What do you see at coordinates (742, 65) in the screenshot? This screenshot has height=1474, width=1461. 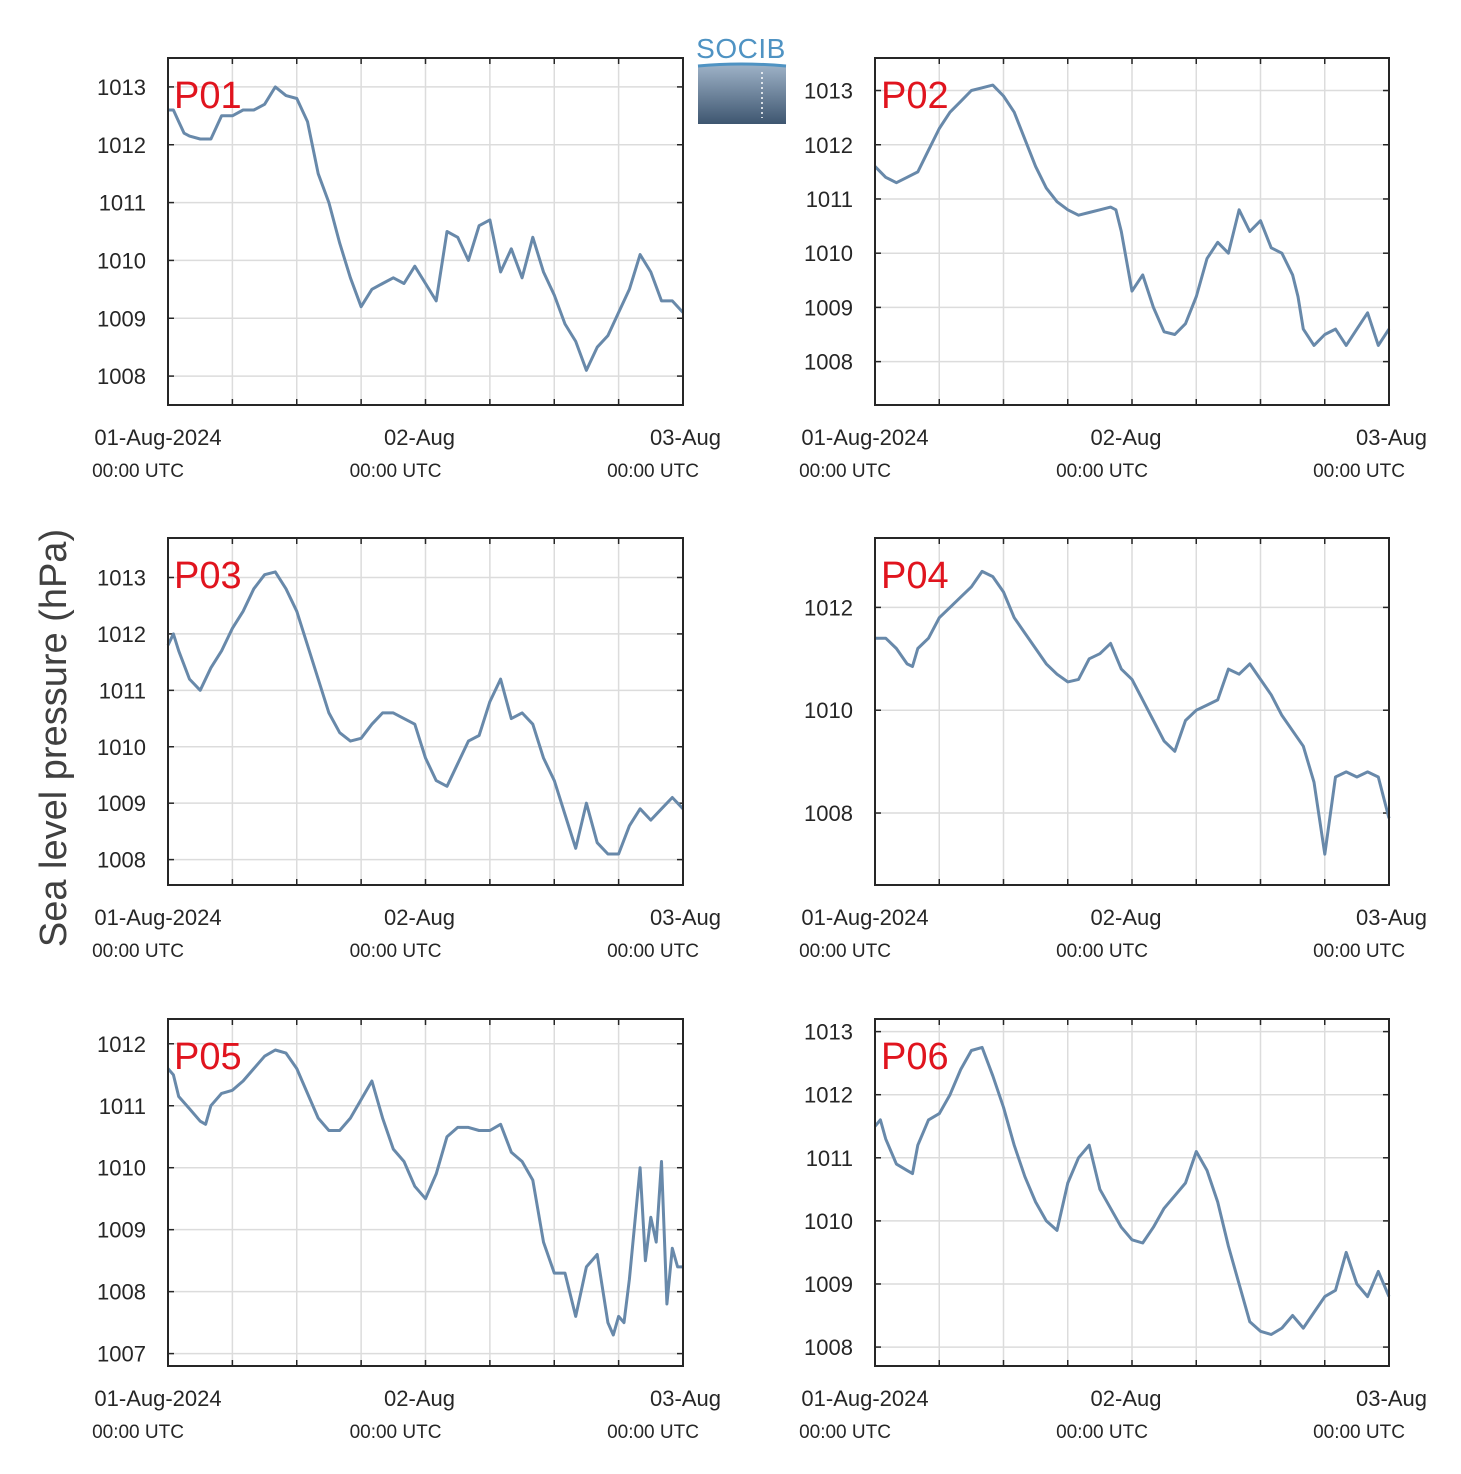 I see `logo-wave-top` at bounding box center [742, 65].